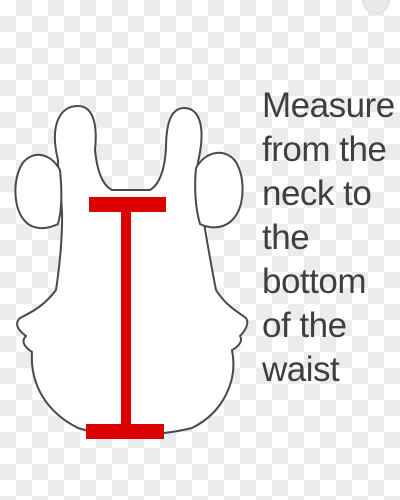  What do you see at coordinates (38, 192) in the screenshot?
I see `garment-left-arm-outline` at bounding box center [38, 192].